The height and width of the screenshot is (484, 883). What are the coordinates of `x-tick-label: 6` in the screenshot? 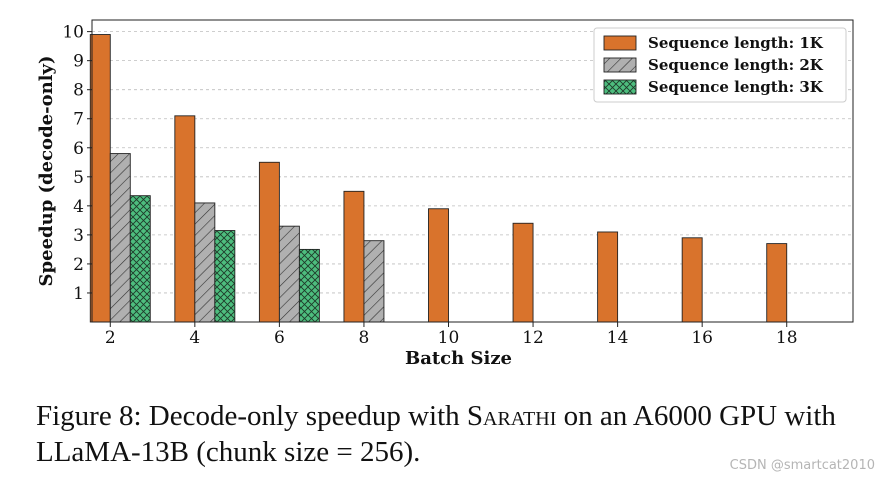 It's located at (279, 338).